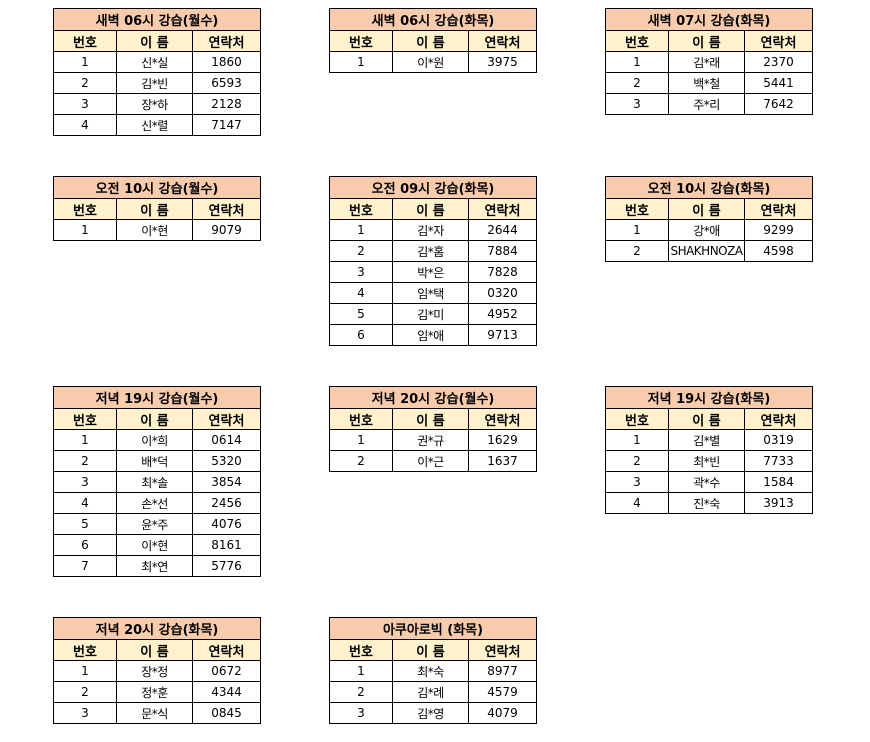 The height and width of the screenshot is (742, 870). What do you see at coordinates (502, 692) in the screenshot?
I see `contact-number: 4579` at bounding box center [502, 692].